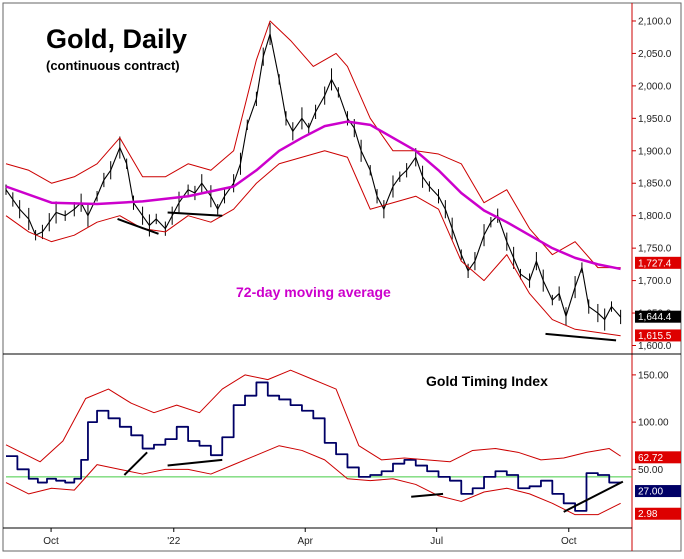  Describe the element at coordinates (655, 249) in the screenshot. I see `y-tick-label: 1,750.0` at that location.